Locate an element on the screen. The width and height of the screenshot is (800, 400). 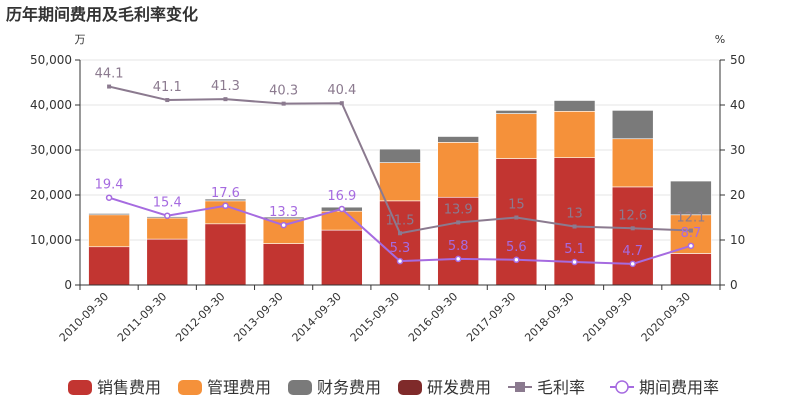
data-label: 4.7 is located at coordinates (632, 251).